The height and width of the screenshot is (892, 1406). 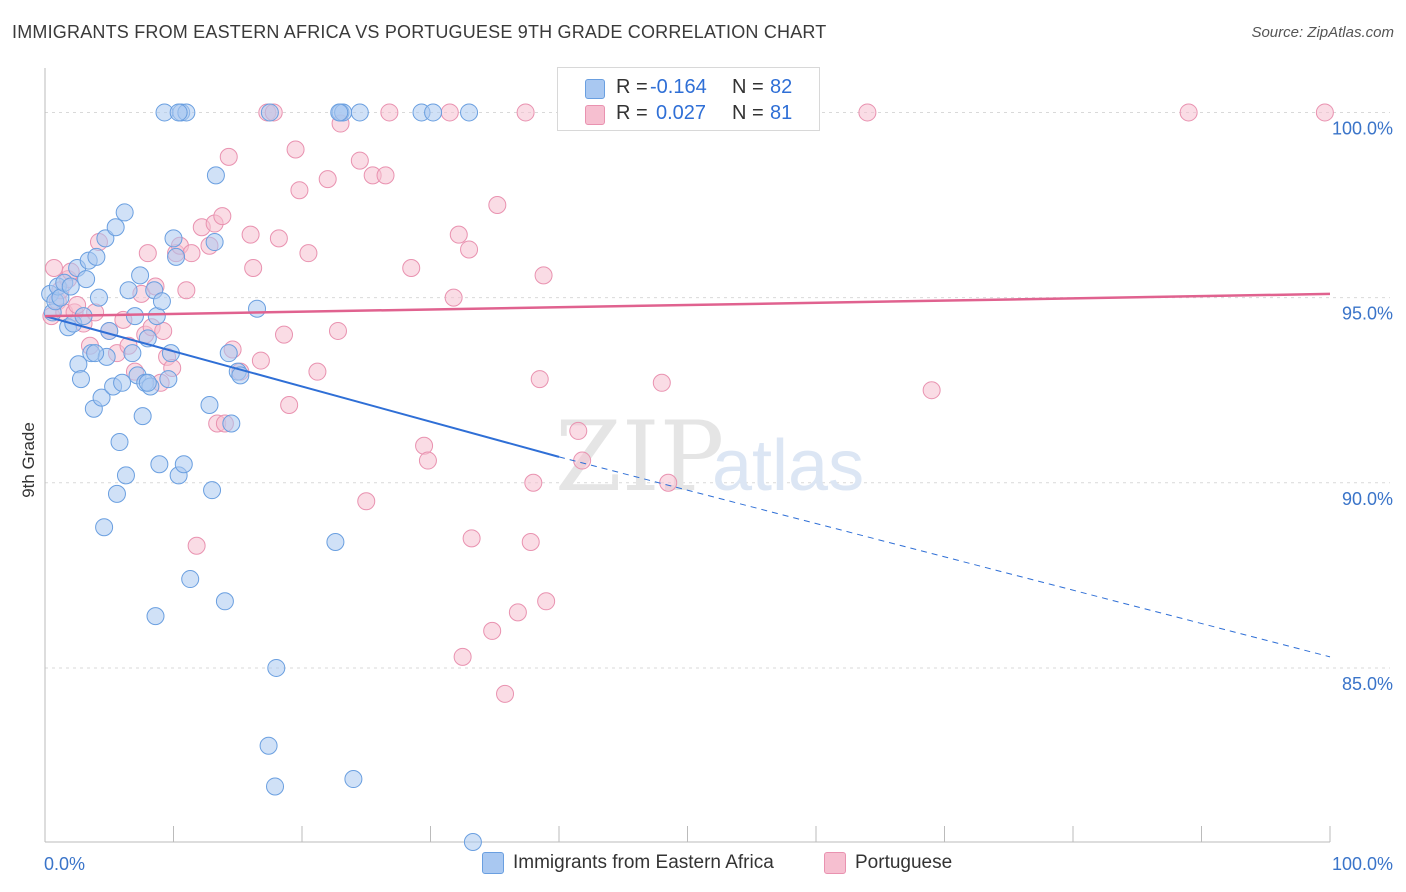 I want to click on eastern-africa-trend-solid, so click(x=302, y=386).